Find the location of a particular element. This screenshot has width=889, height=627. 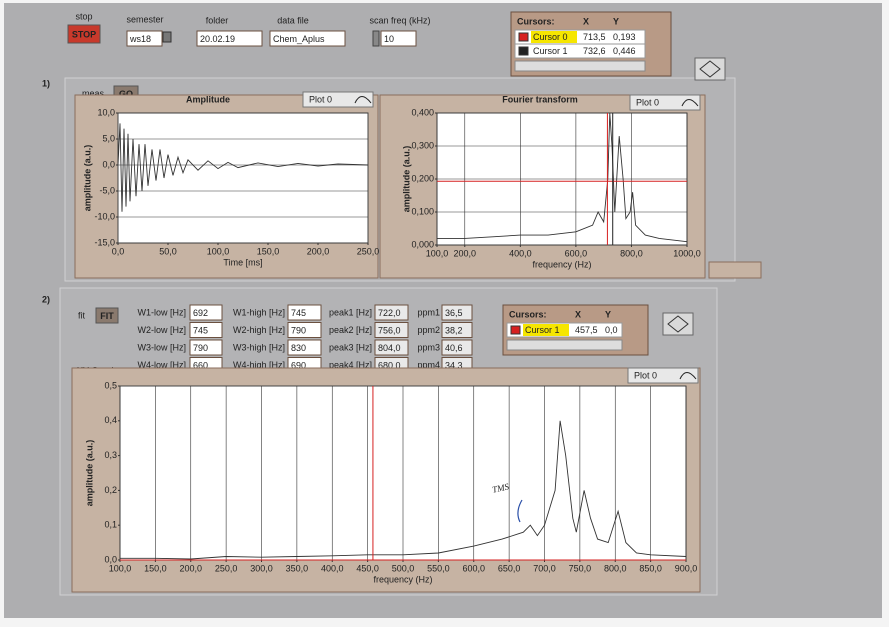

x-tick-label: 500,0 is located at coordinates (403, 568).